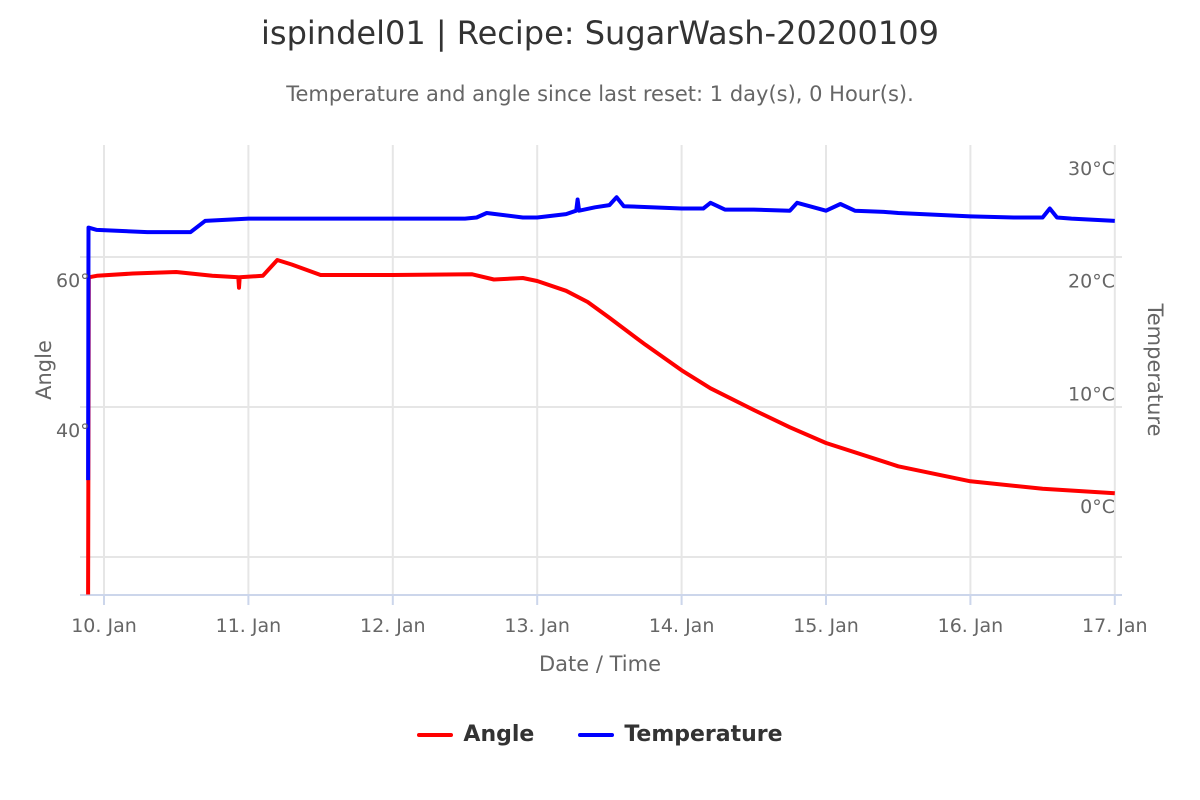 This screenshot has height=800, width=1200. I want to click on x-tick-label: 16. Jan, so click(971, 626).